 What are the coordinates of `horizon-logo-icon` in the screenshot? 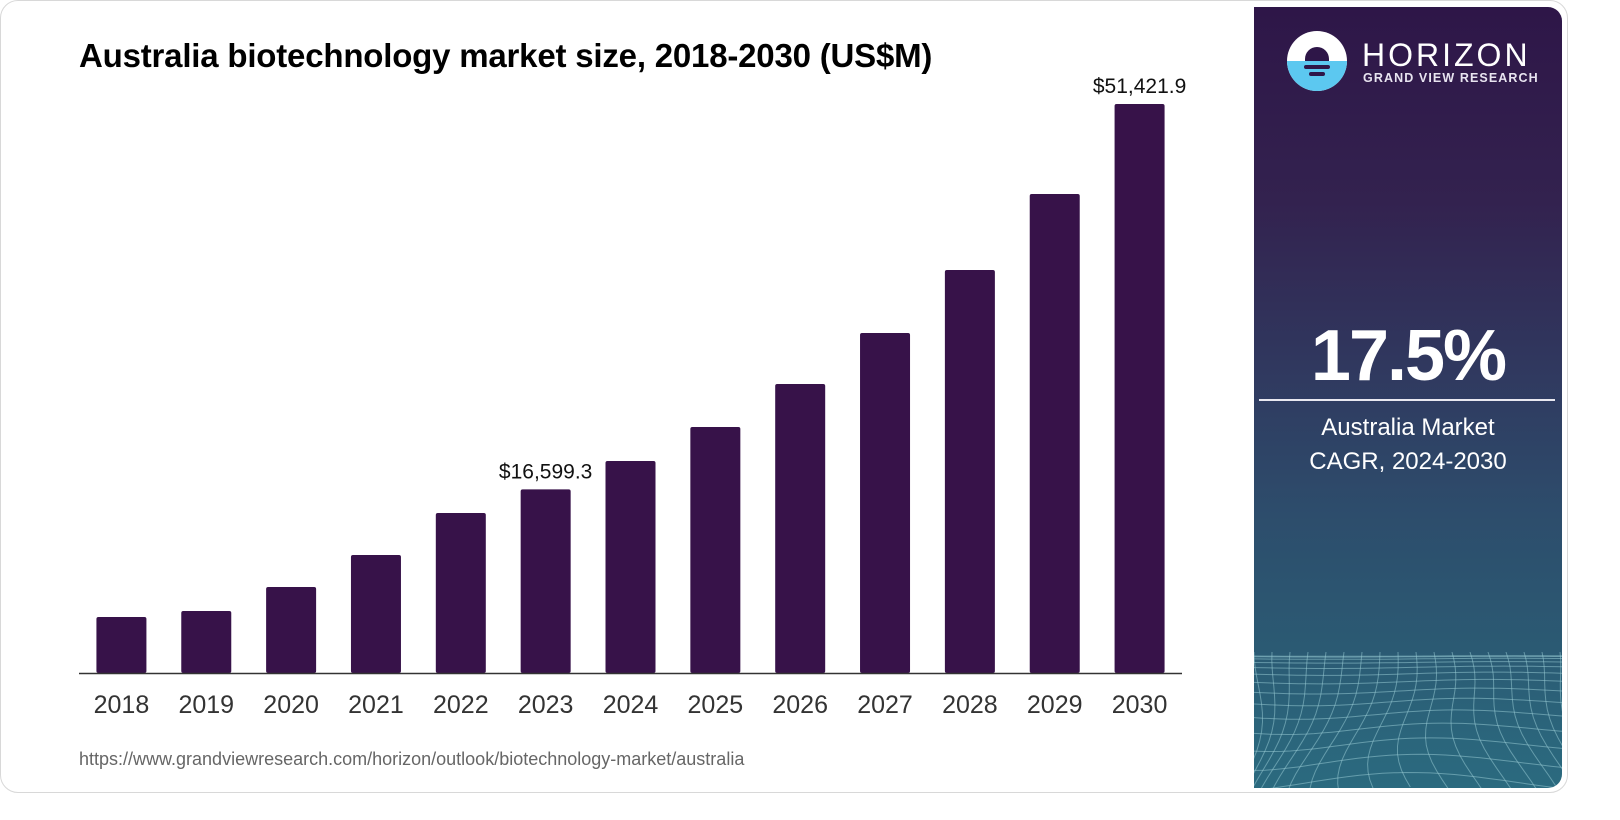 It's located at (1317, 61).